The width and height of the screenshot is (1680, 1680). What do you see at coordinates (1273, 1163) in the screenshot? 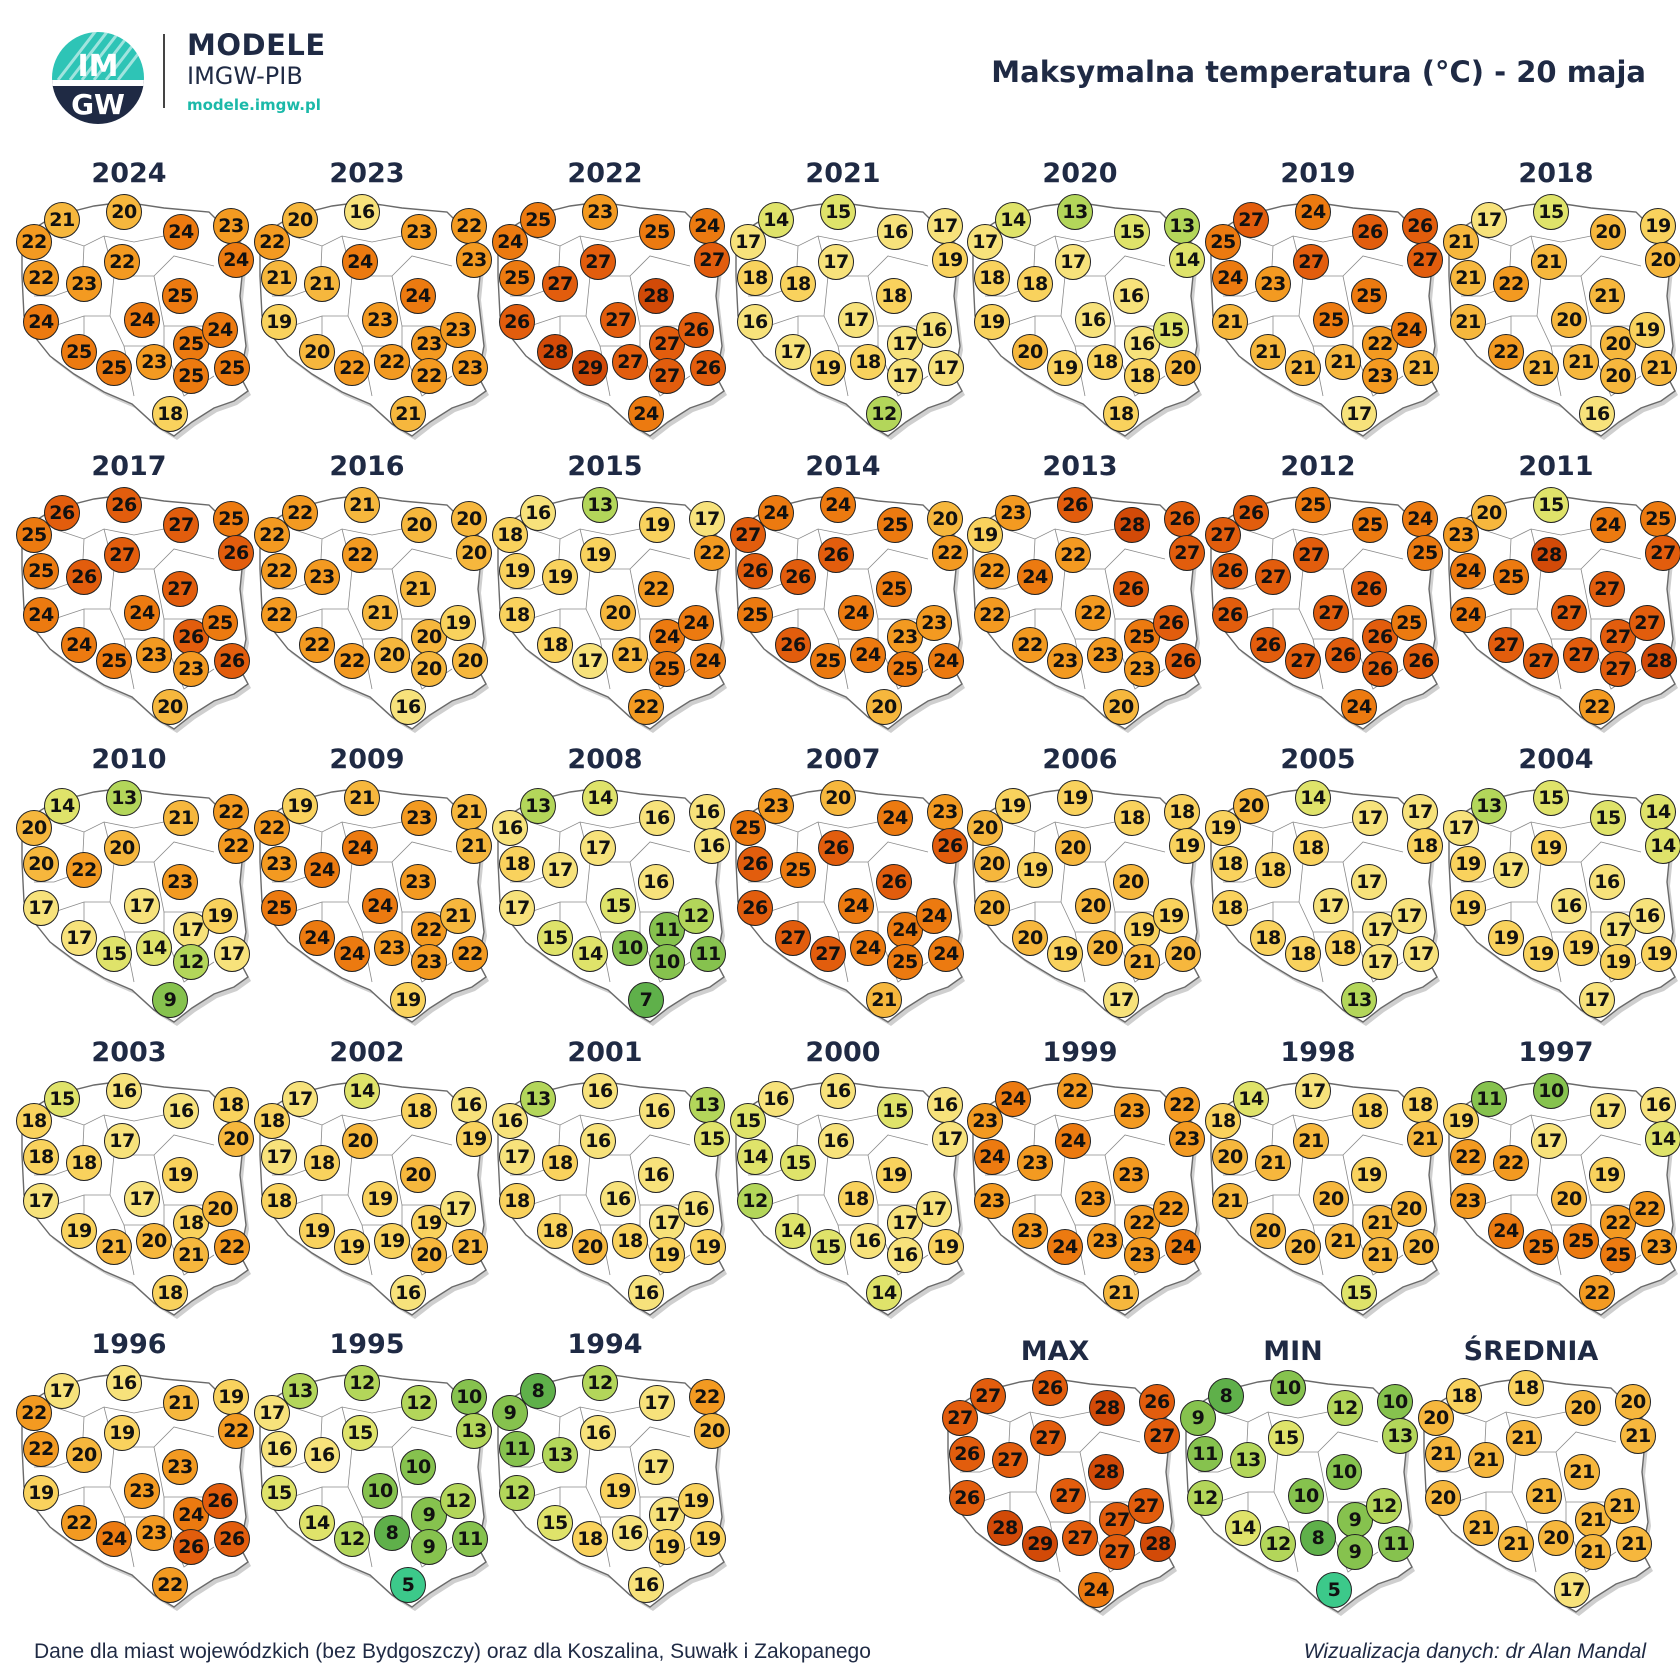
I see `temp-toruń: 21` at bounding box center [1273, 1163].